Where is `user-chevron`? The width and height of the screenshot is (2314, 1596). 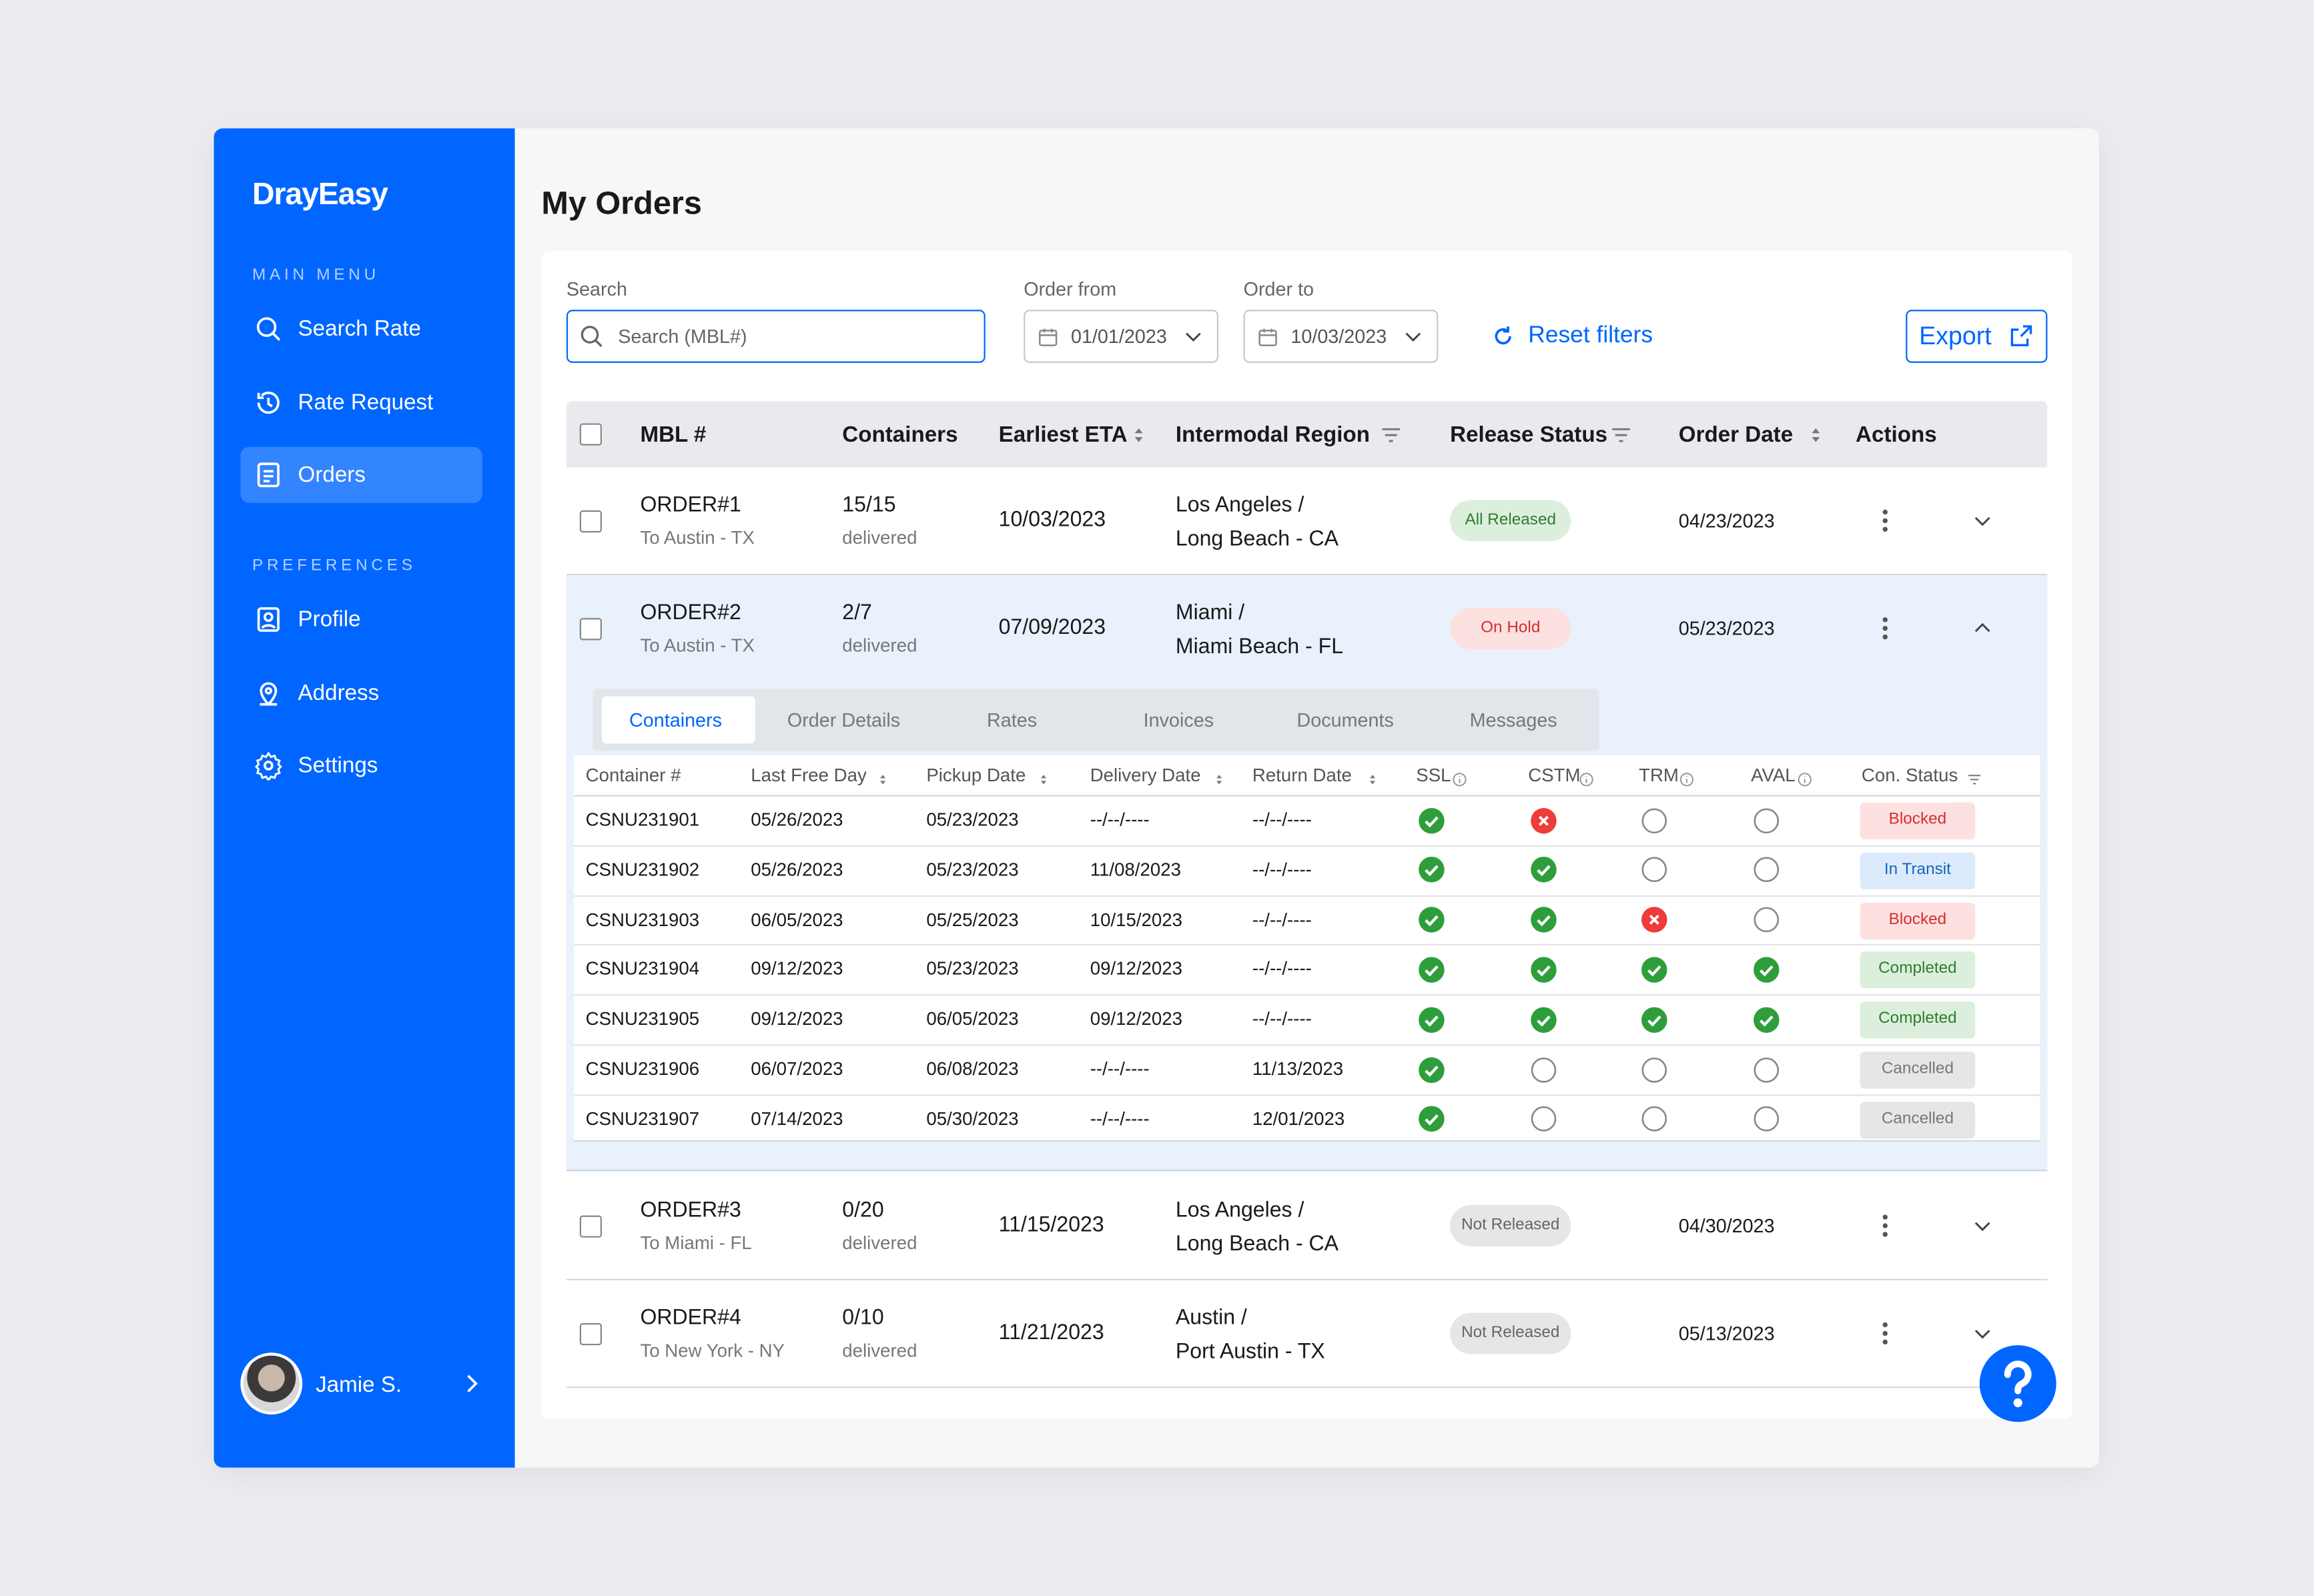 user-chevron is located at coordinates (472, 1384).